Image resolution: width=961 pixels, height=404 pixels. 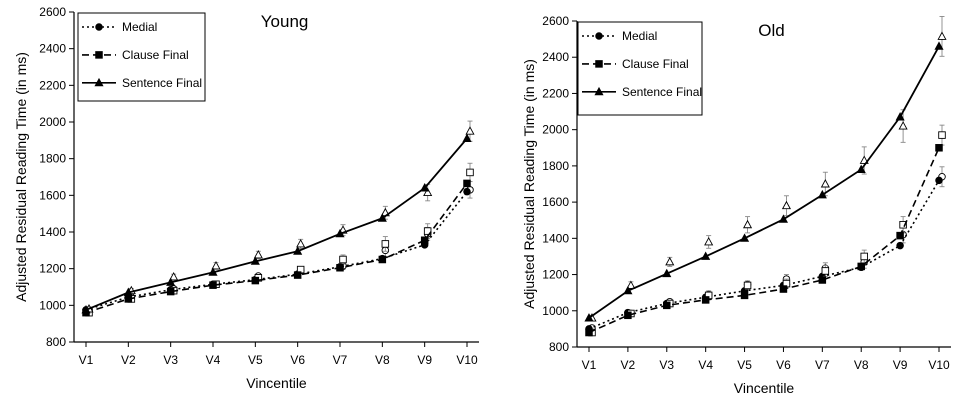 What do you see at coordinates (861, 365) in the screenshot?
I see `x-tick-label: V8` at bounding box center [861, 365].